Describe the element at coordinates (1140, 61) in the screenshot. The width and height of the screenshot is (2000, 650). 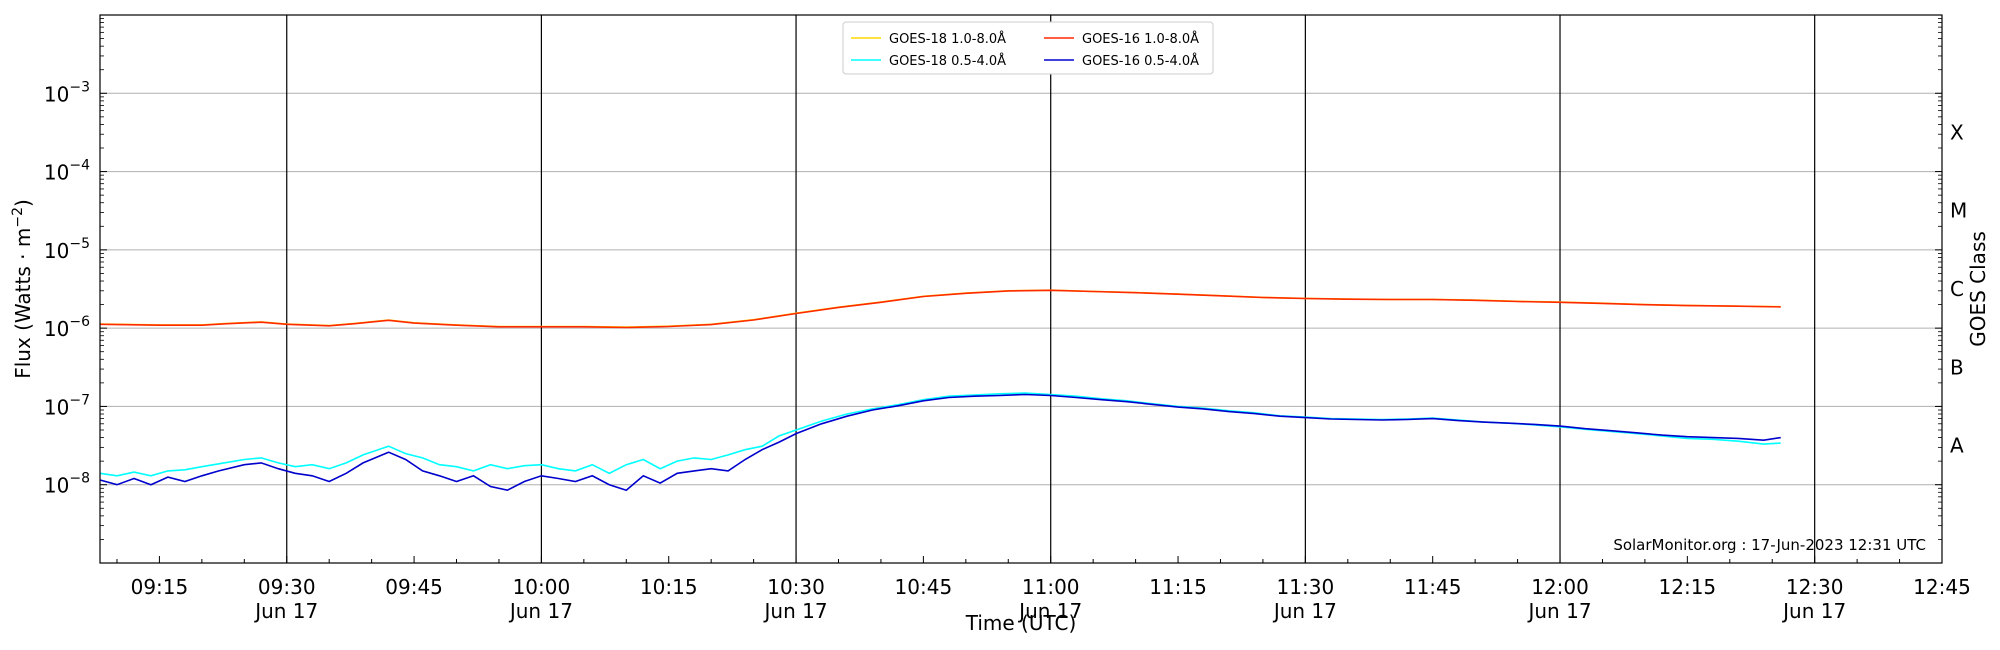
I see `legend-label: GOES-16 0.5-4.0Å` at that location.